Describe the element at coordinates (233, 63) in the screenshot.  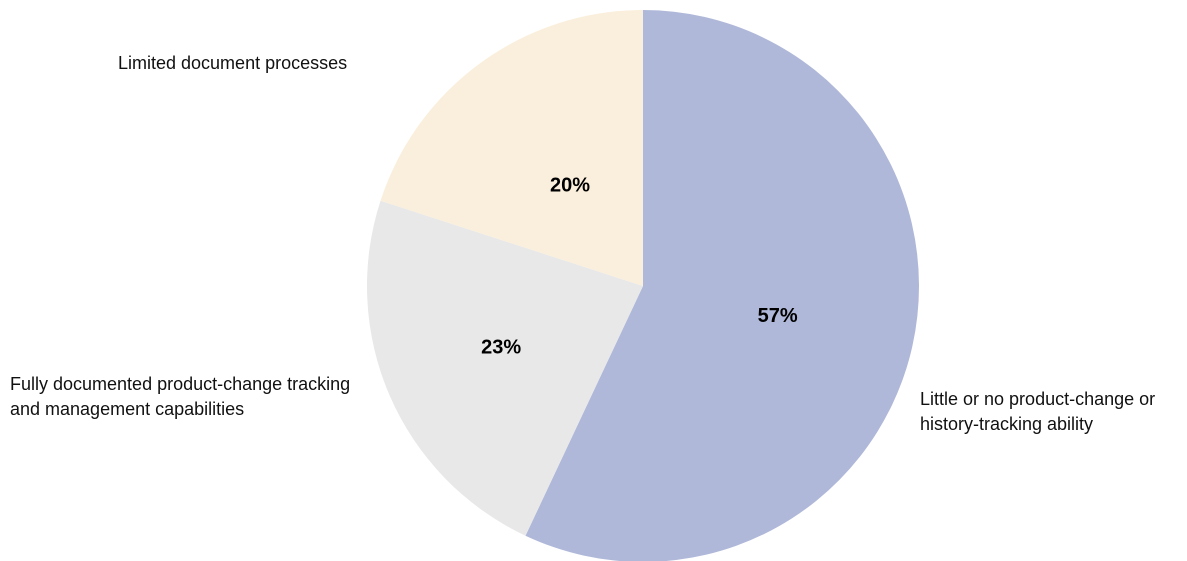
I see `category-label-limited-document-processes: Limited document processes` at that location.